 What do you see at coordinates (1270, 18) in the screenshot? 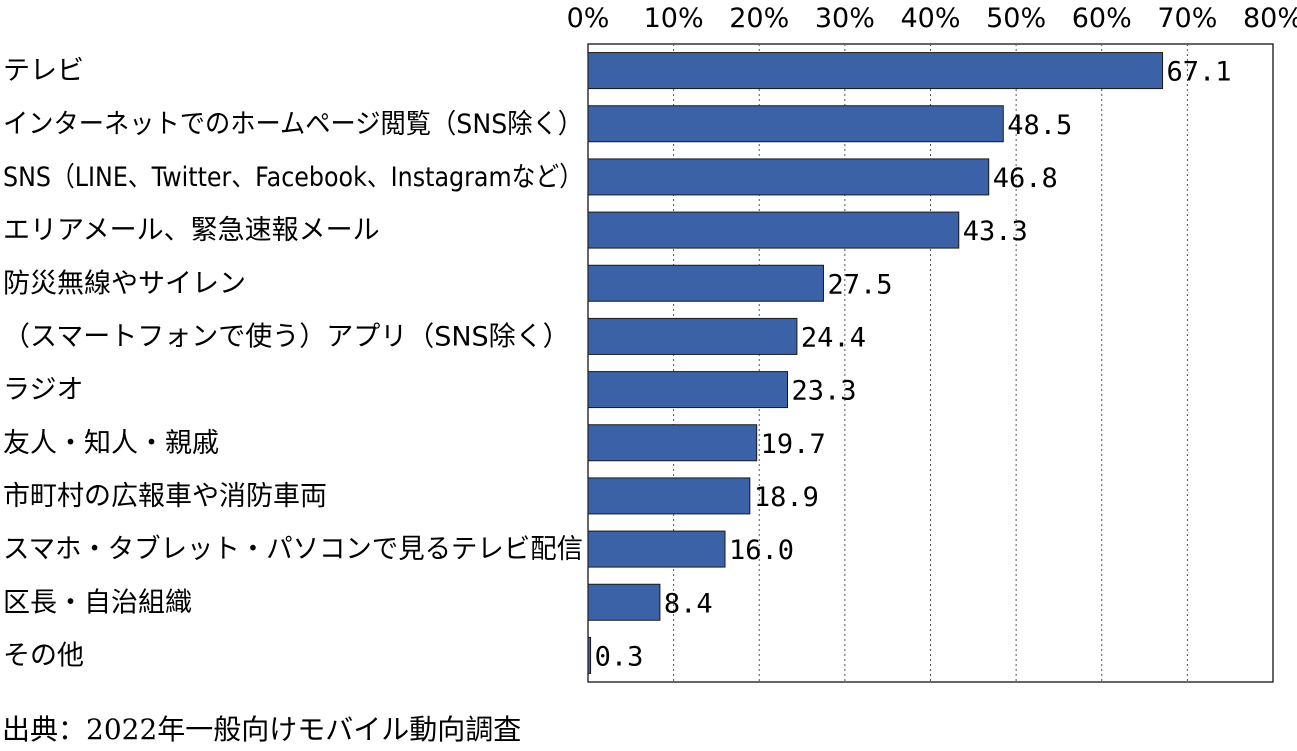
I see `x-tick-label: 80%` at bounding box center [1270, 18].